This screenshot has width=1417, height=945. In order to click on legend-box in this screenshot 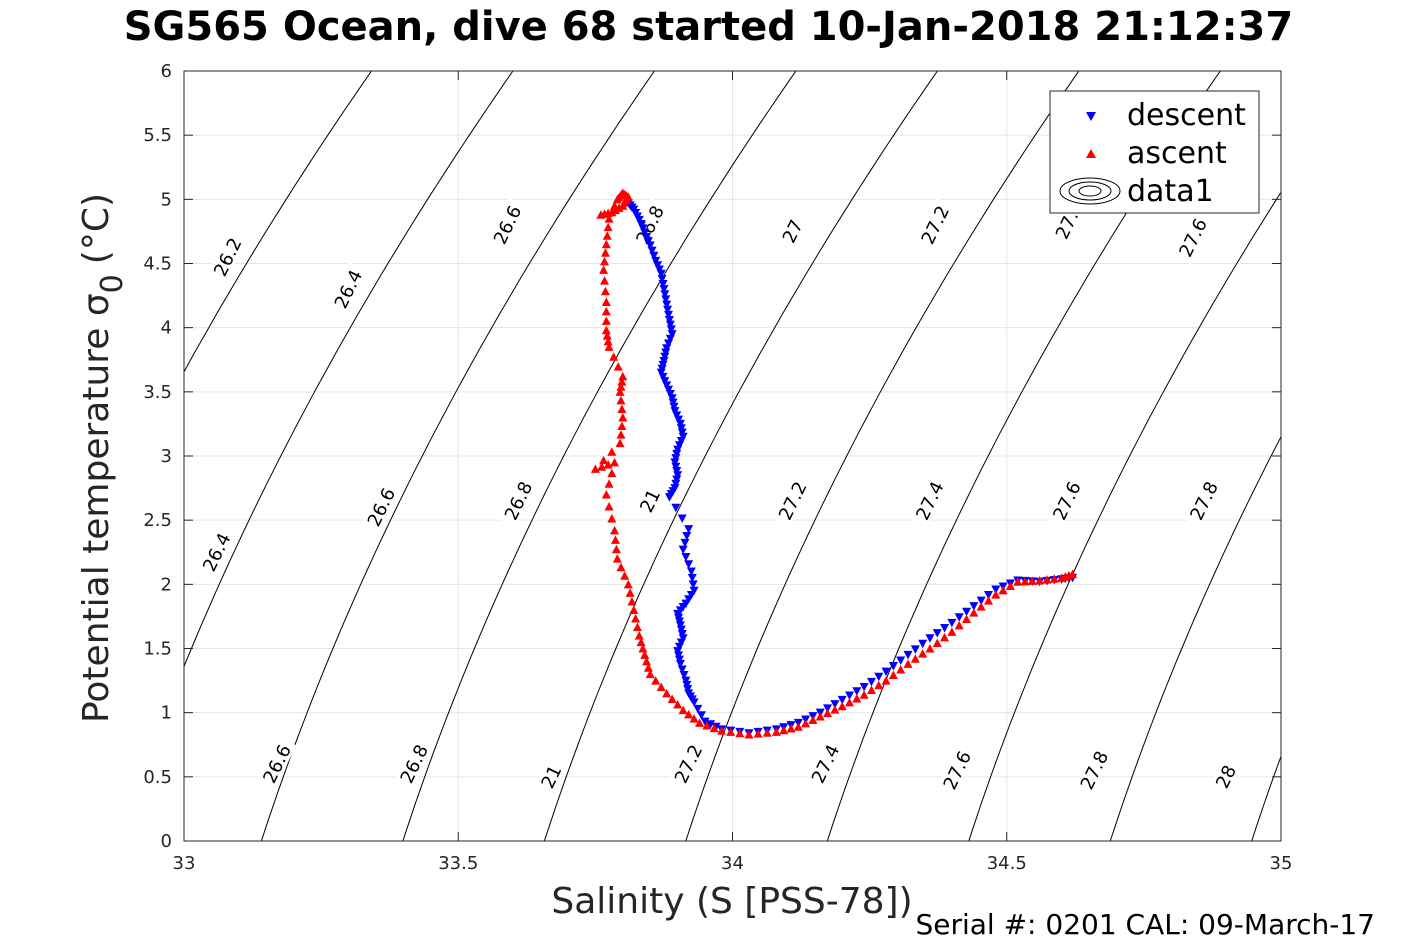, I will do `click(1154, 152)`.